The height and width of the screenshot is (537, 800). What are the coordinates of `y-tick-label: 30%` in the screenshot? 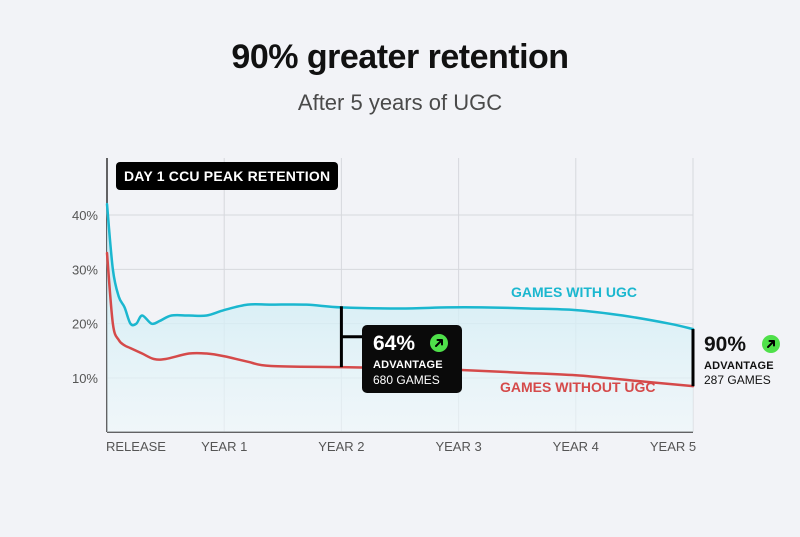 It's located at (85, 269).